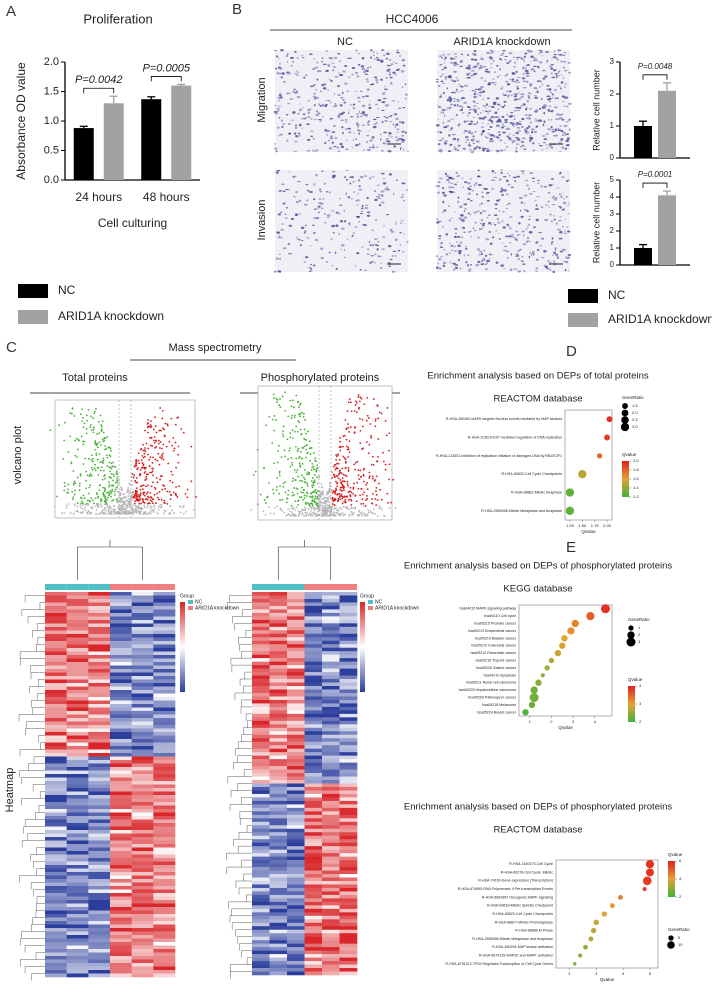 The width and height of the screenshot is (712, 991). I want to click on bar, so click(643, 256).